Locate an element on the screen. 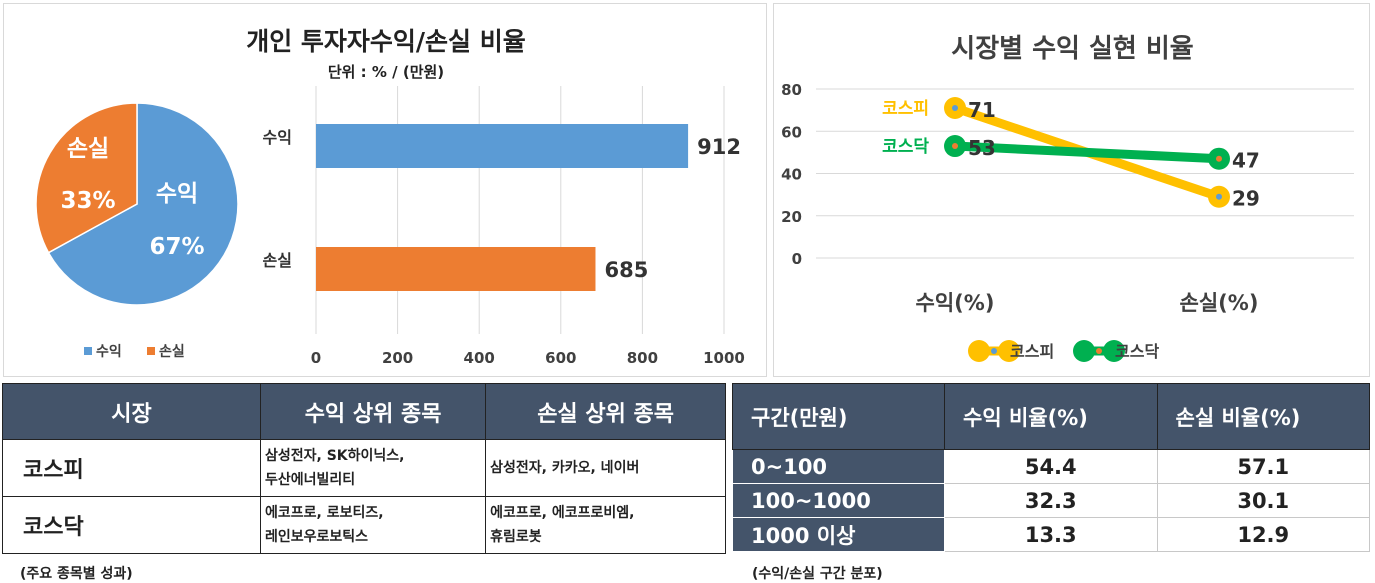 Image resolution: width=1375 pixels, height=583 pixels. range-cell: 100~1000 is located at coordinates (838, 500).